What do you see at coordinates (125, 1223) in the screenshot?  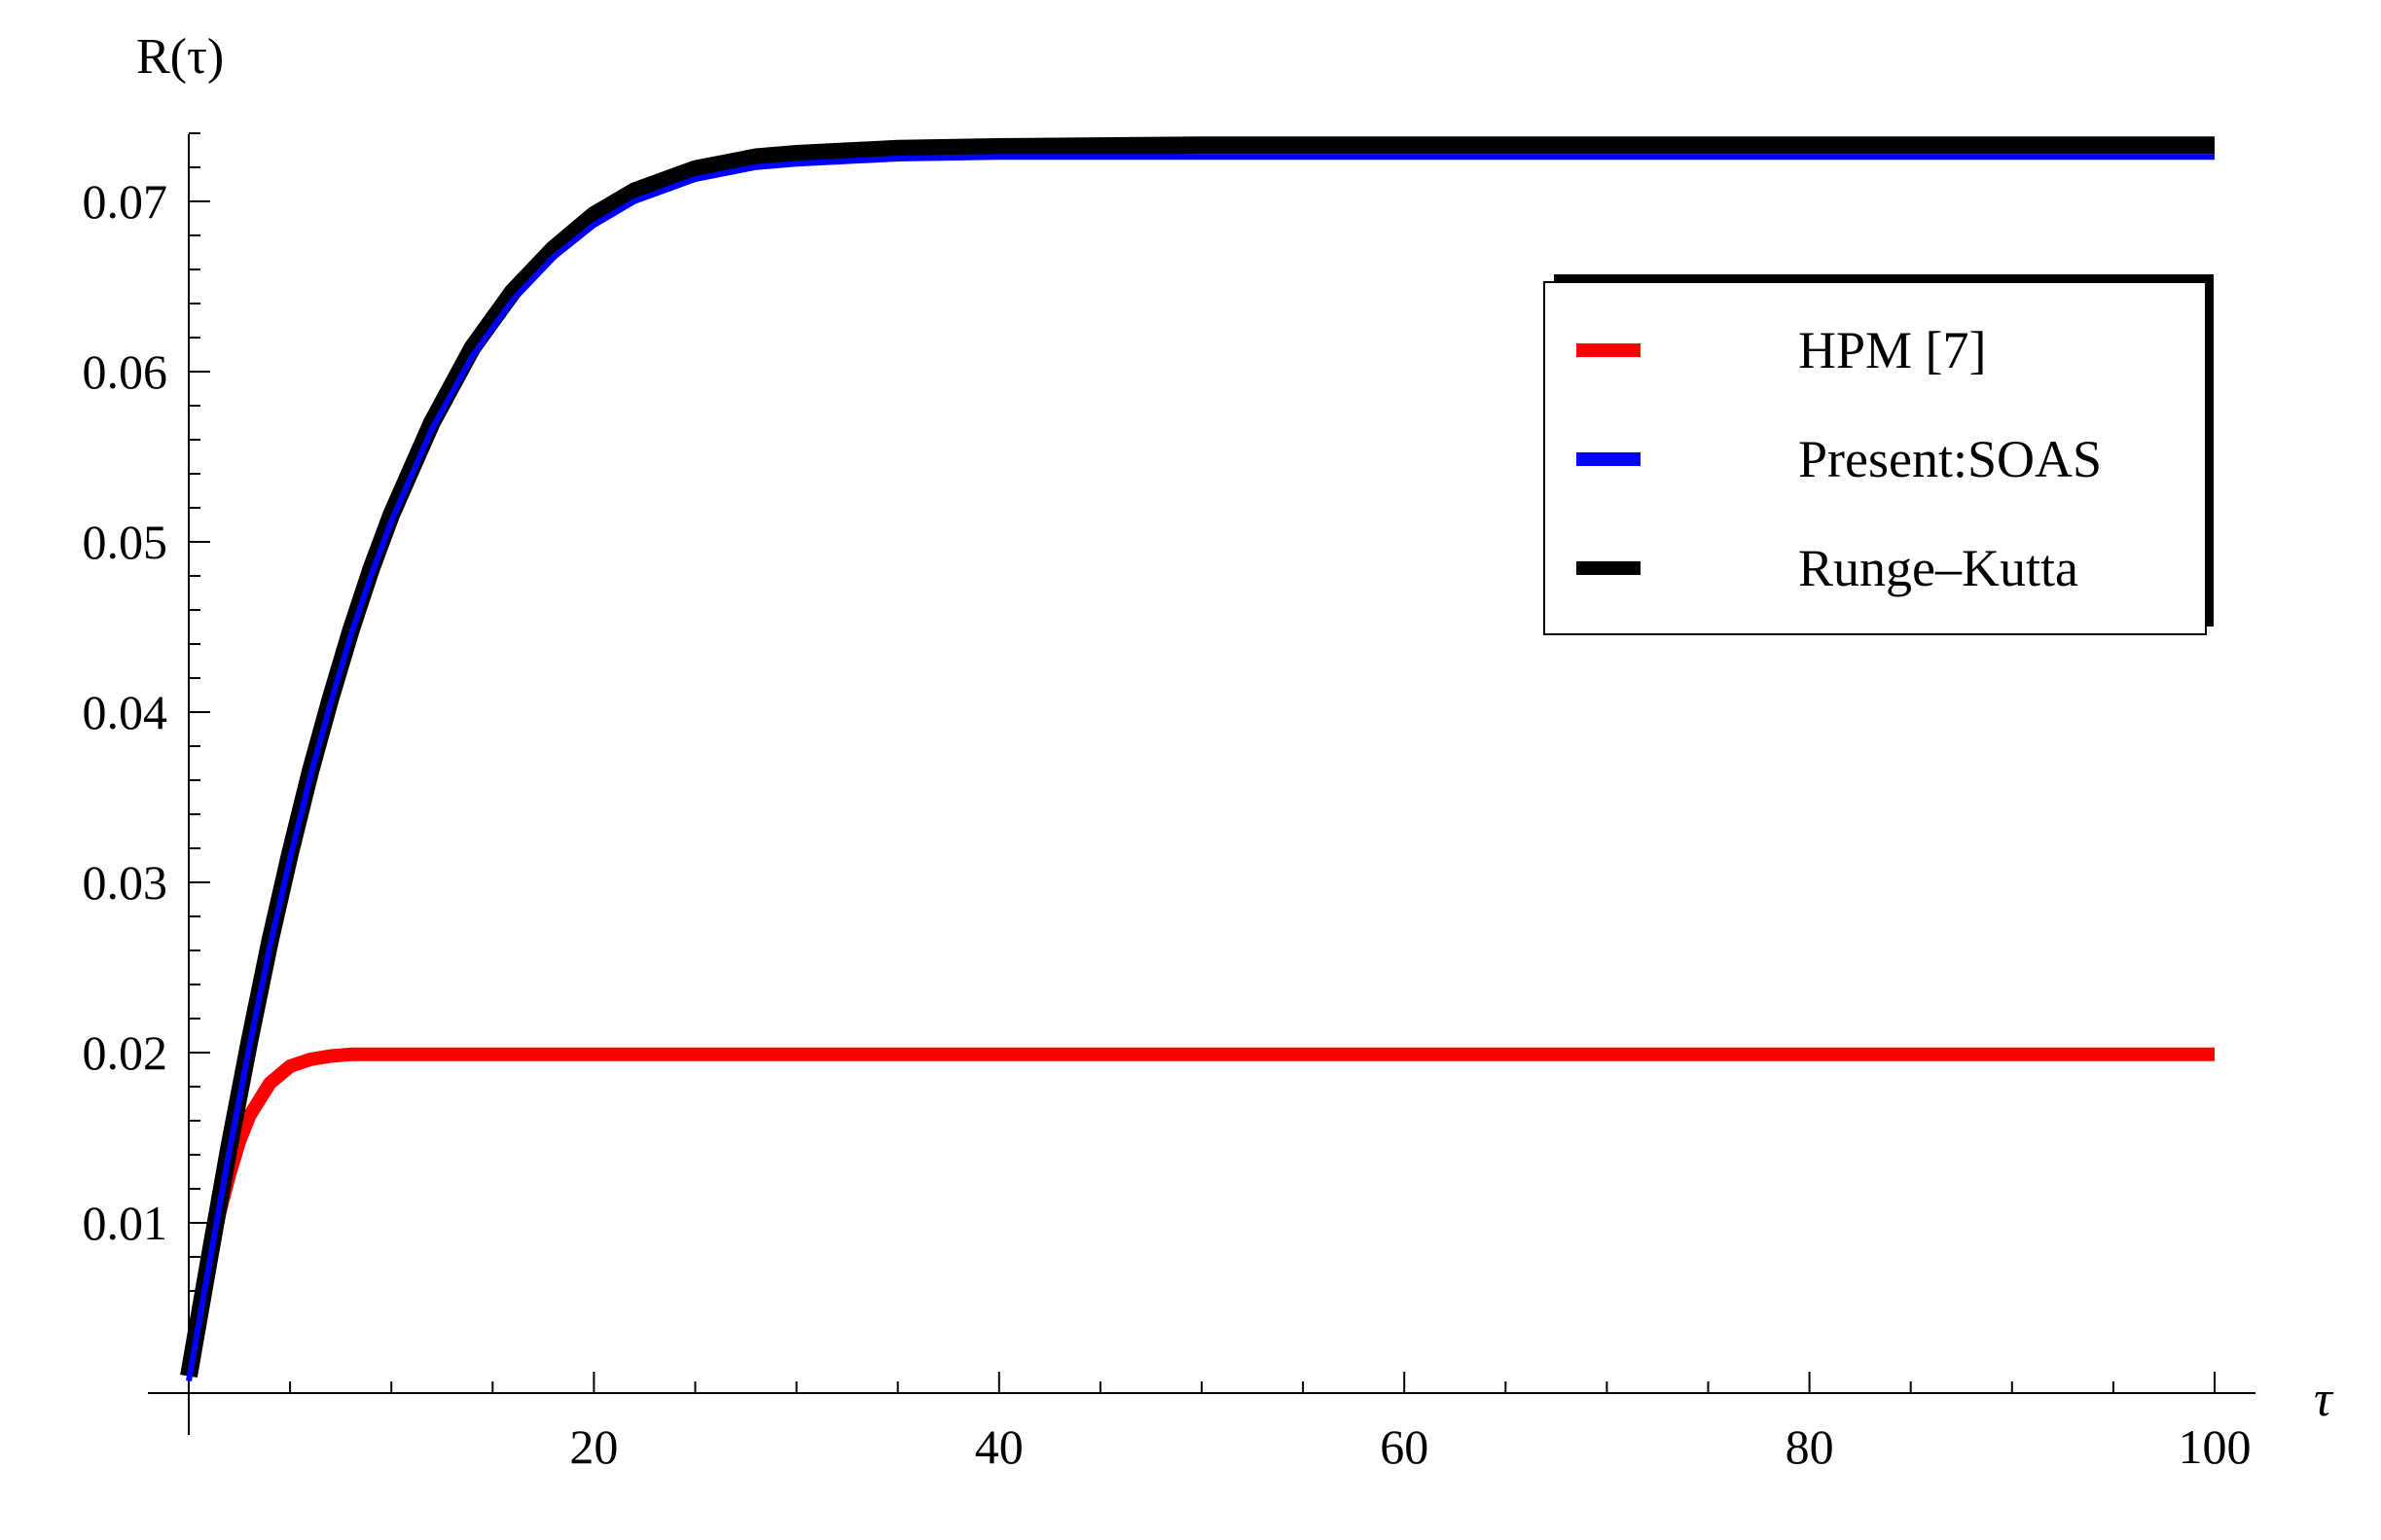 I see `y-tick-label: 0.01` at bounding box center [125, 1223].